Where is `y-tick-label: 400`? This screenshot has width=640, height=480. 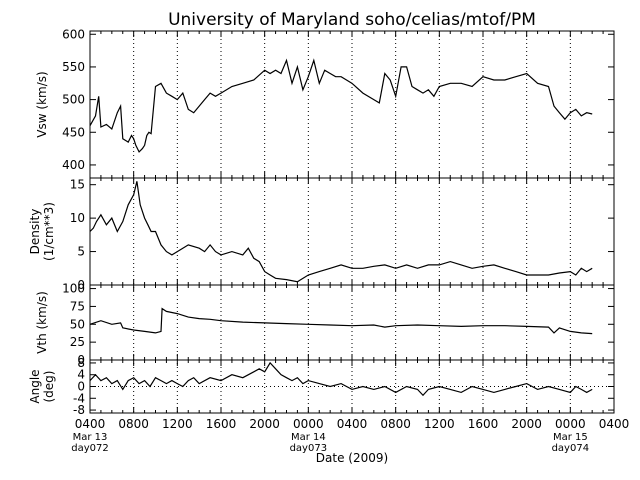
y-tick-label: 400 is located at coordinates (73, 165).